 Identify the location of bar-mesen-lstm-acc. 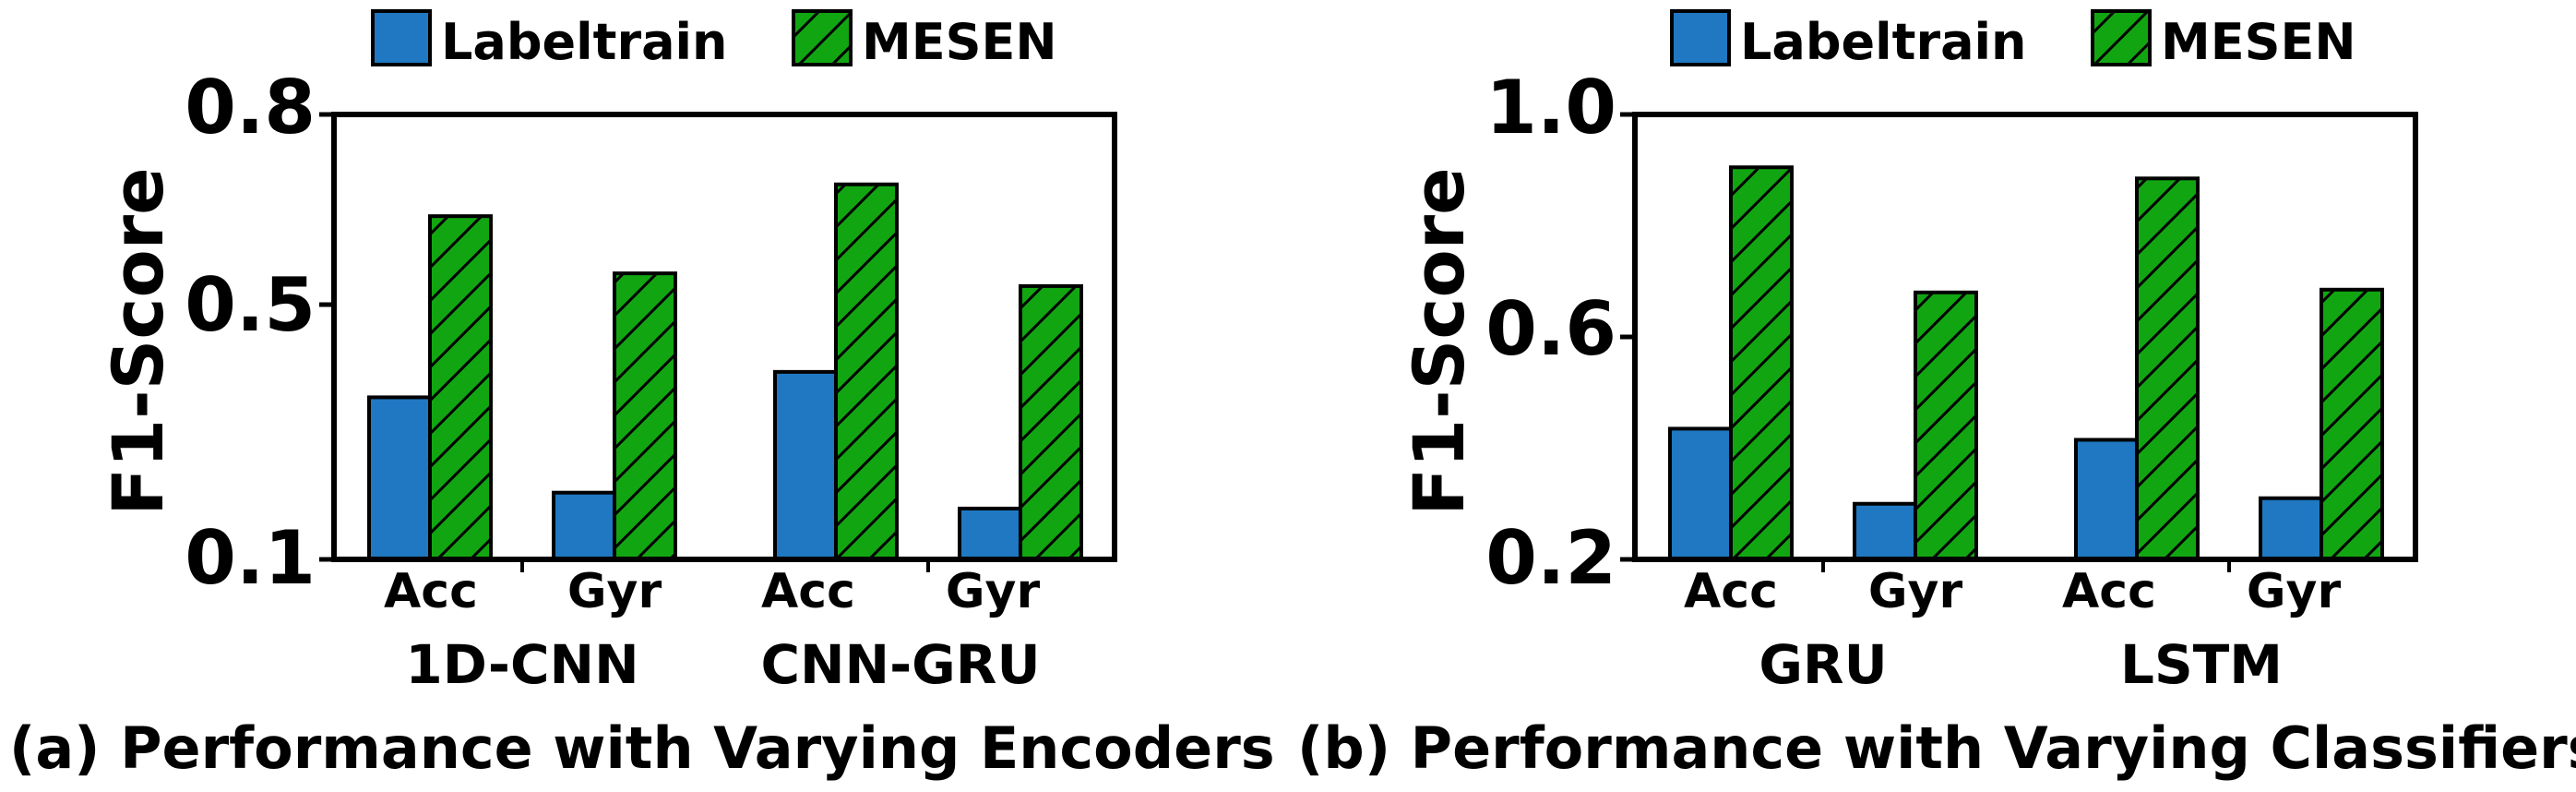
(2167, 368).